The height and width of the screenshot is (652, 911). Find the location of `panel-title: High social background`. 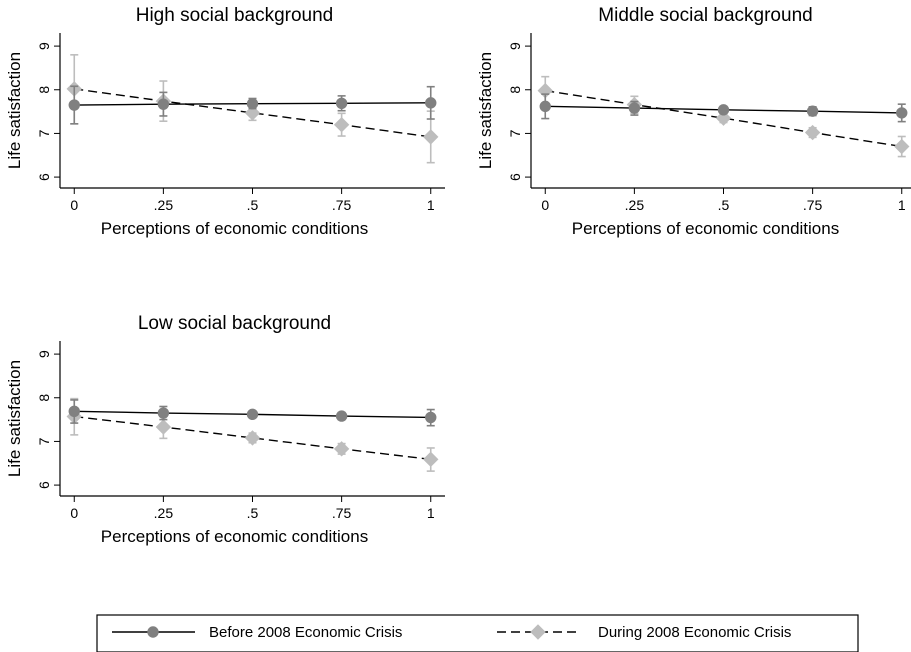

panel-title: High social background is located at coordinates (235, 15).